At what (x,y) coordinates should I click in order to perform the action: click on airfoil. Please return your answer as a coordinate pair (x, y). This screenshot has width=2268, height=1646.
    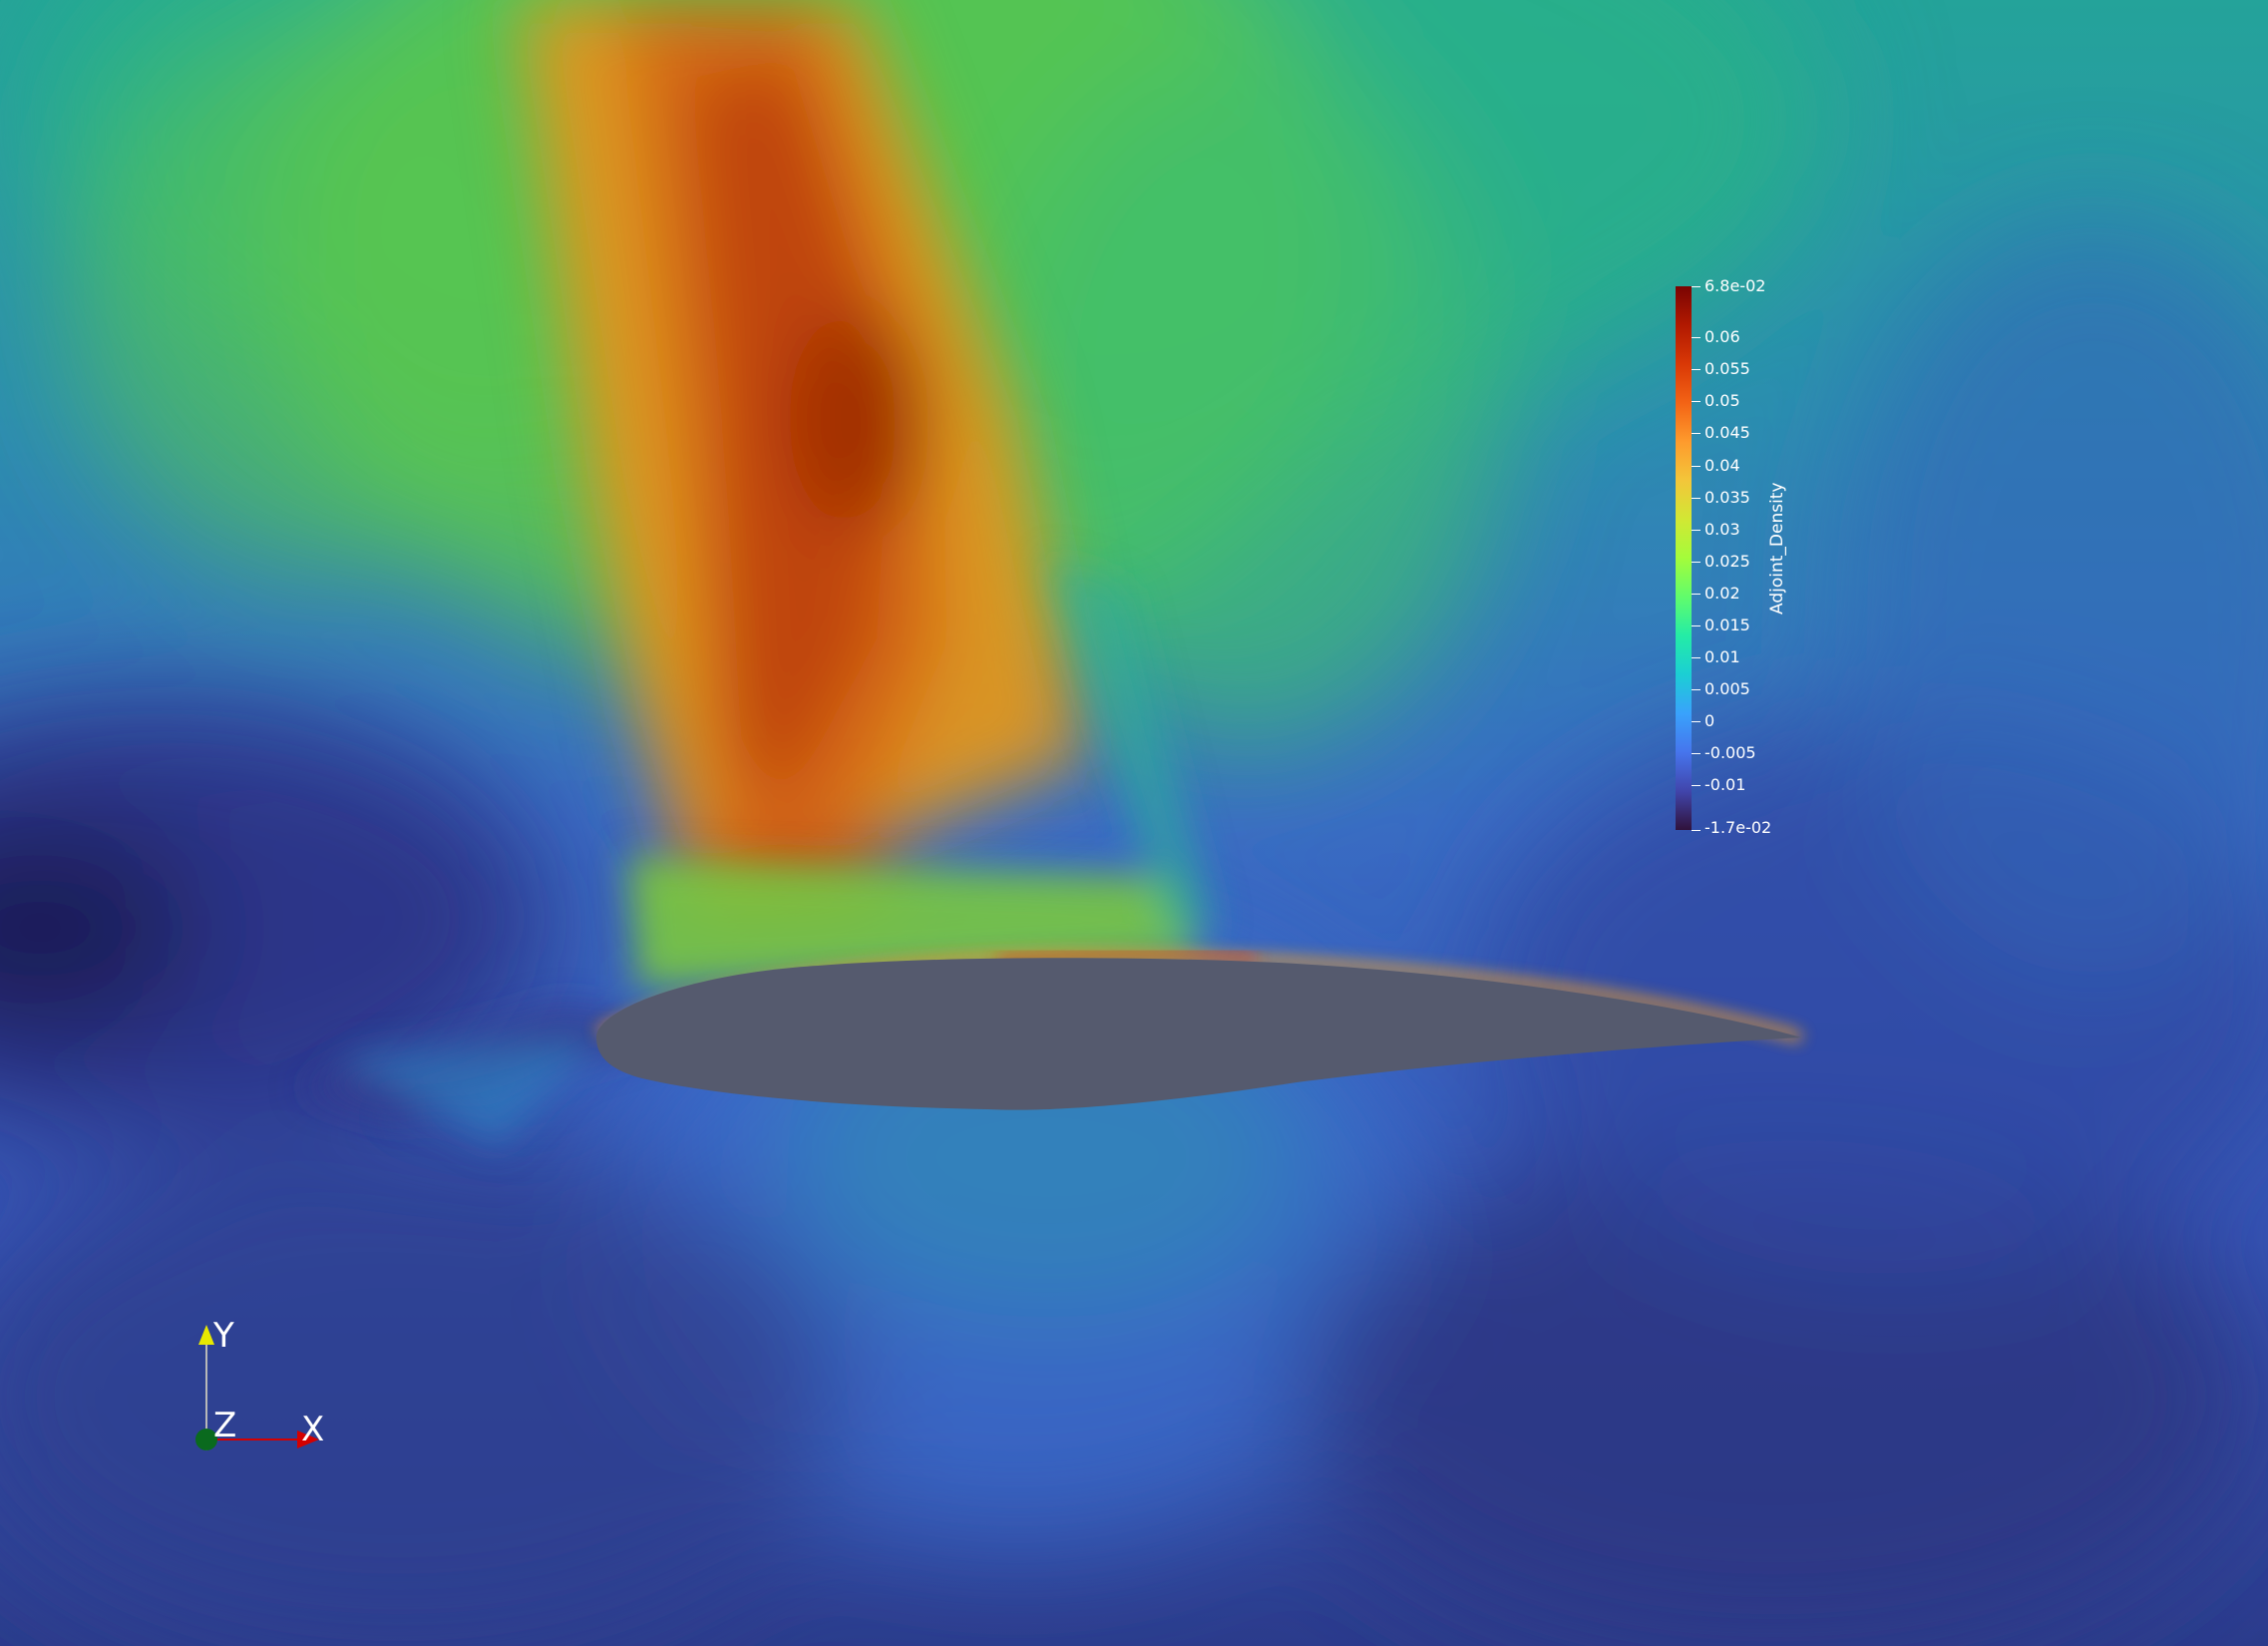
    Looking at the image, I should click on (1198, 1034).